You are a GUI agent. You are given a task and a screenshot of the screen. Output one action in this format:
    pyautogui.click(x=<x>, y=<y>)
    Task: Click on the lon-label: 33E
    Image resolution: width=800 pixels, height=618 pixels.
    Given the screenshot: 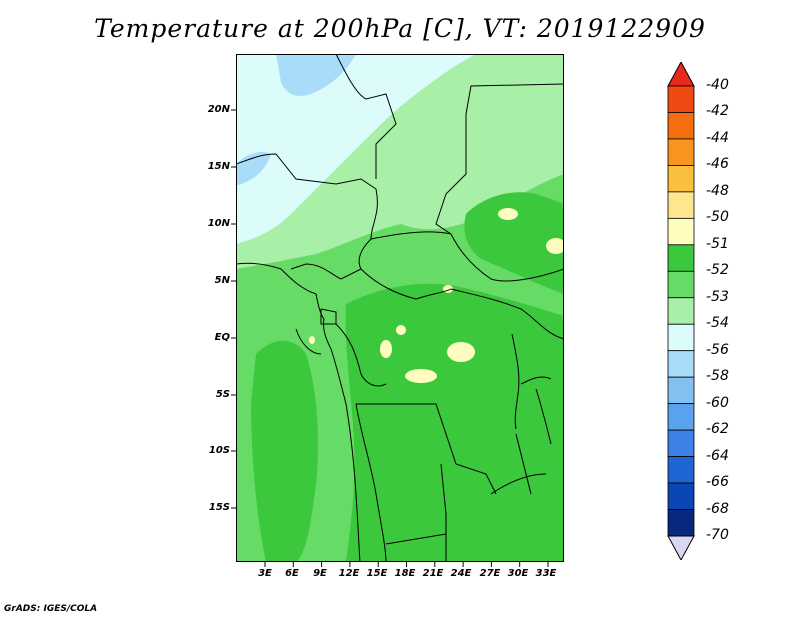 What is the action you would take?
    pyautogui.click(x=546, y=573)
    